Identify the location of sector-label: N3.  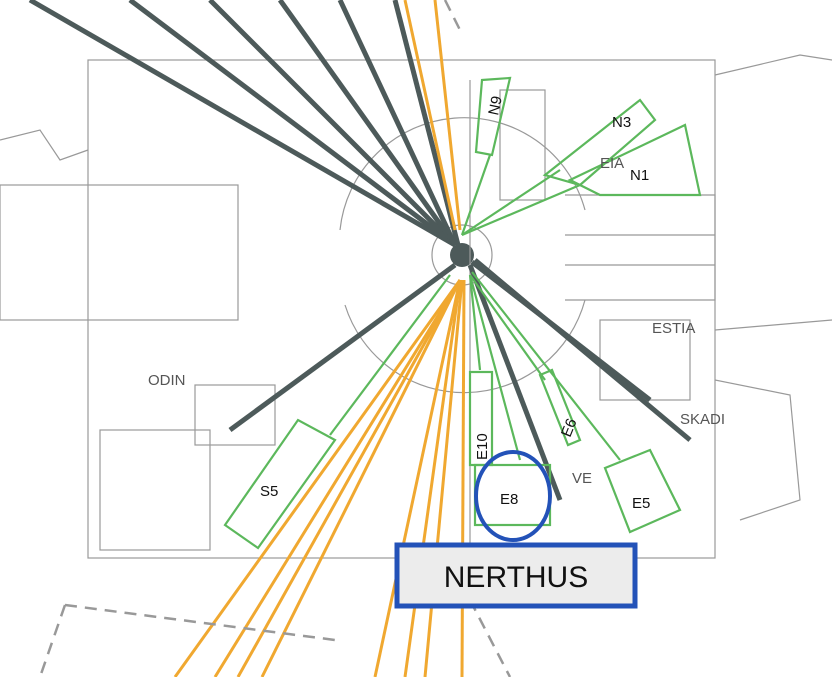
(621, 122).